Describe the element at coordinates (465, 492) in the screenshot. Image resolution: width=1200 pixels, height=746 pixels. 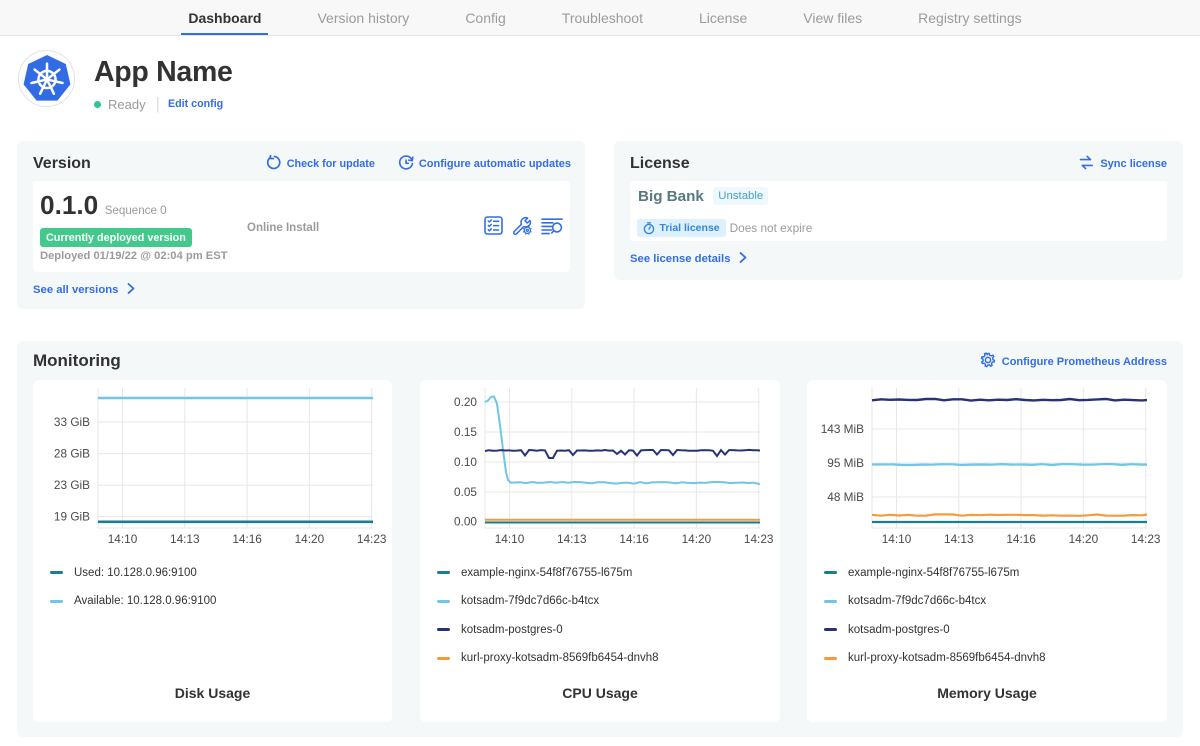
I see `svg-text: 0.05` at that location.